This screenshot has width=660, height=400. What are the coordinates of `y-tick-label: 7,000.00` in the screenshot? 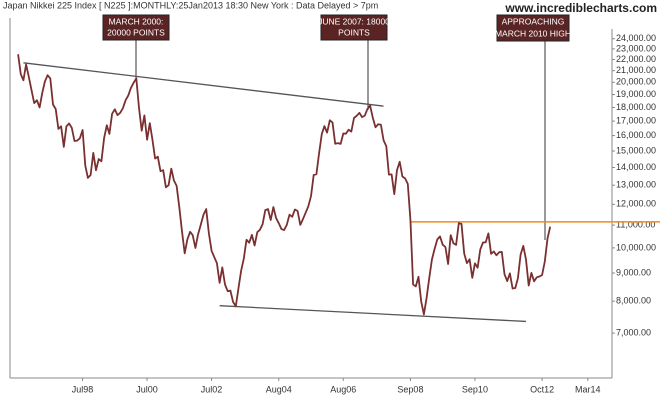 It's located at (633, 332).